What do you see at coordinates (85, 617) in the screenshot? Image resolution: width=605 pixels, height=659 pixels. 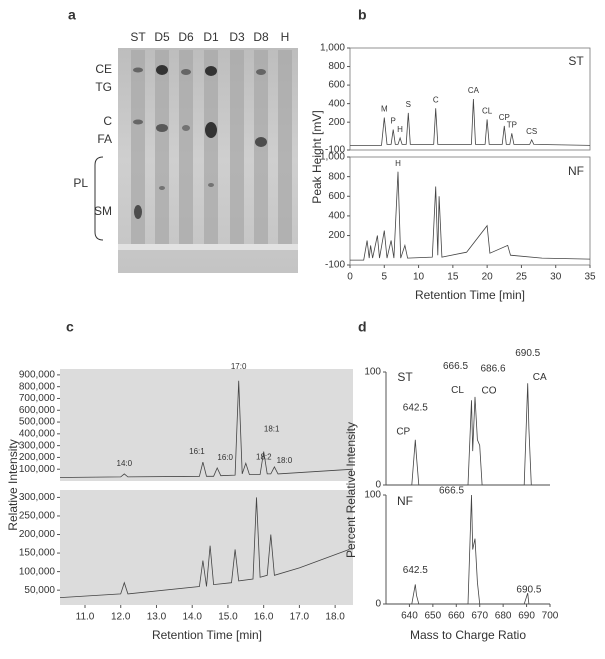 I see `x-tick-label: 11.0` at bounding box center [85, 617].